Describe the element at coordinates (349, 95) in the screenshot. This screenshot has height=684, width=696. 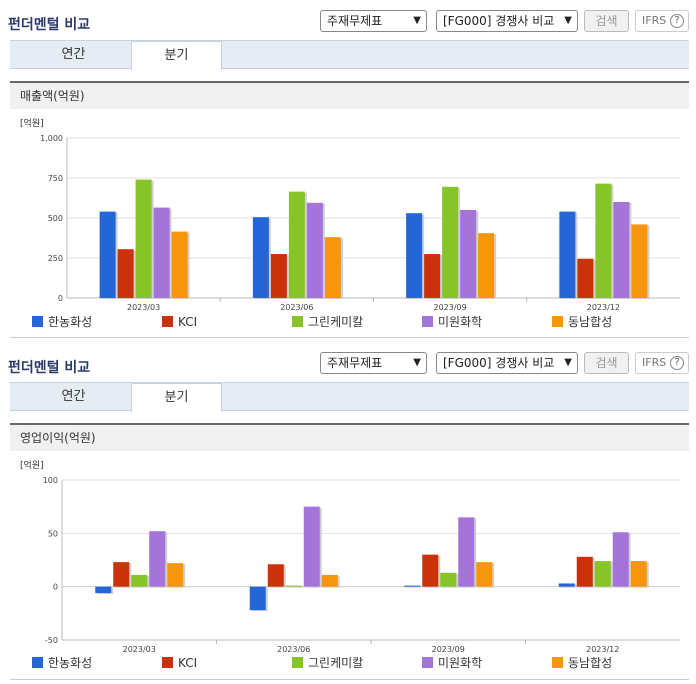
I see `chart-subhead: 매출액(억원)` at that location.